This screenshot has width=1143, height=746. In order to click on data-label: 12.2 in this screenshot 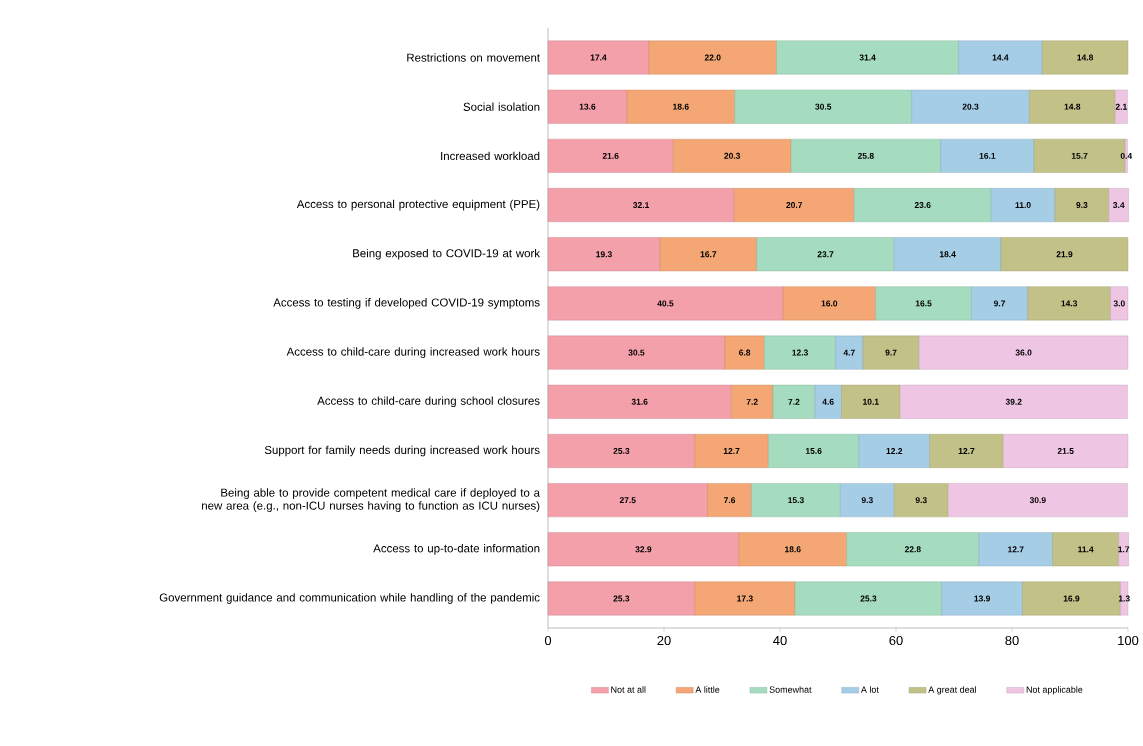, I will do `click(894, 451)`.